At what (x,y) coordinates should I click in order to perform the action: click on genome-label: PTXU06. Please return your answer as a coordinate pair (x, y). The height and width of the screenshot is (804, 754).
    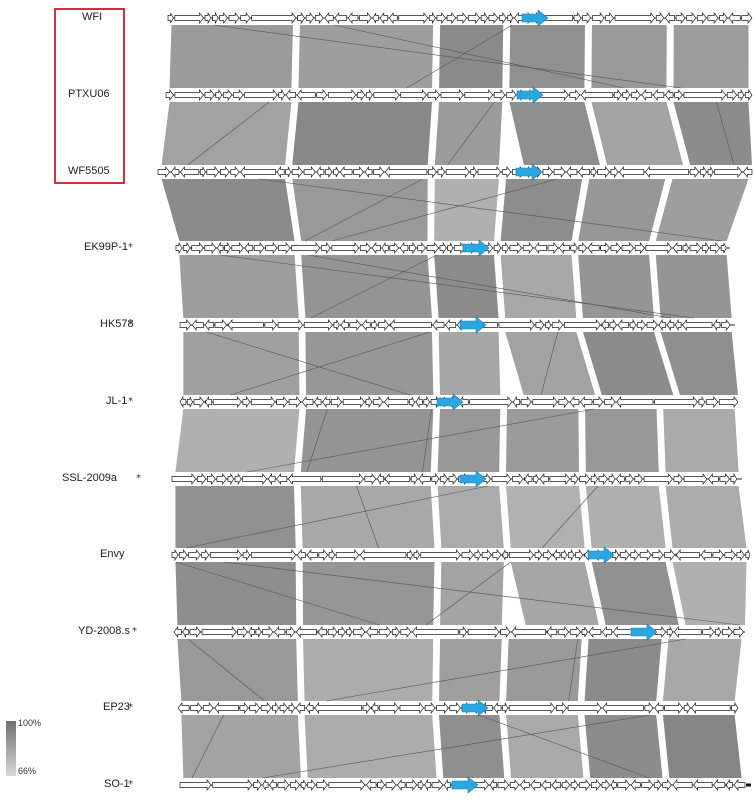
    Looking at the image, I should click on (89, 94).